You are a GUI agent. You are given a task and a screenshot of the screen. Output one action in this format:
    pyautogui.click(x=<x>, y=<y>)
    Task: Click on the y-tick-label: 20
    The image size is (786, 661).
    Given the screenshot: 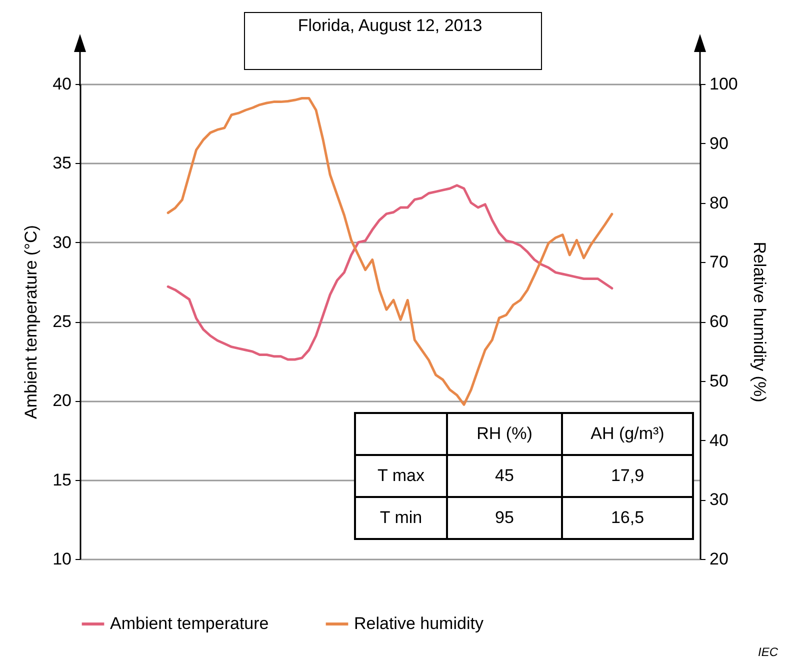 What is the action you would take?
    pyautogui.click(x=62, y=400)
    